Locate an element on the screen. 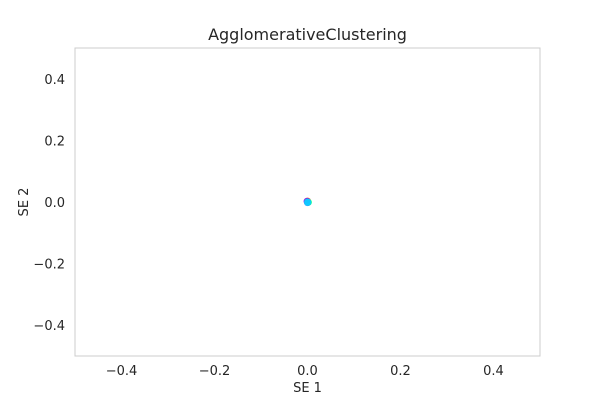 The height and width of the screenshot is (400, 600). data-points is located at coordinates (307, 202).